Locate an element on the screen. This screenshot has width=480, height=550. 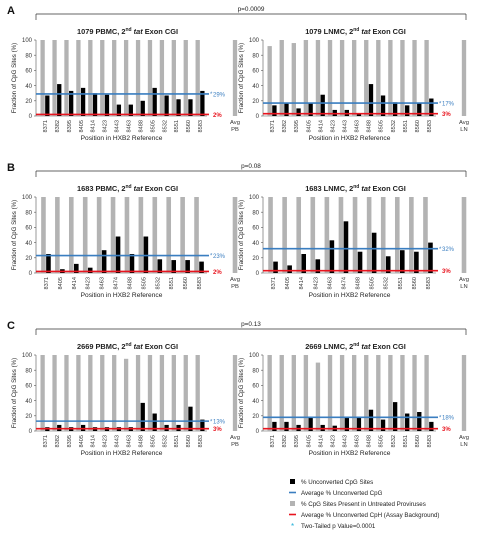
x-tick-label: 8474 is located at coordinates (344, 283).